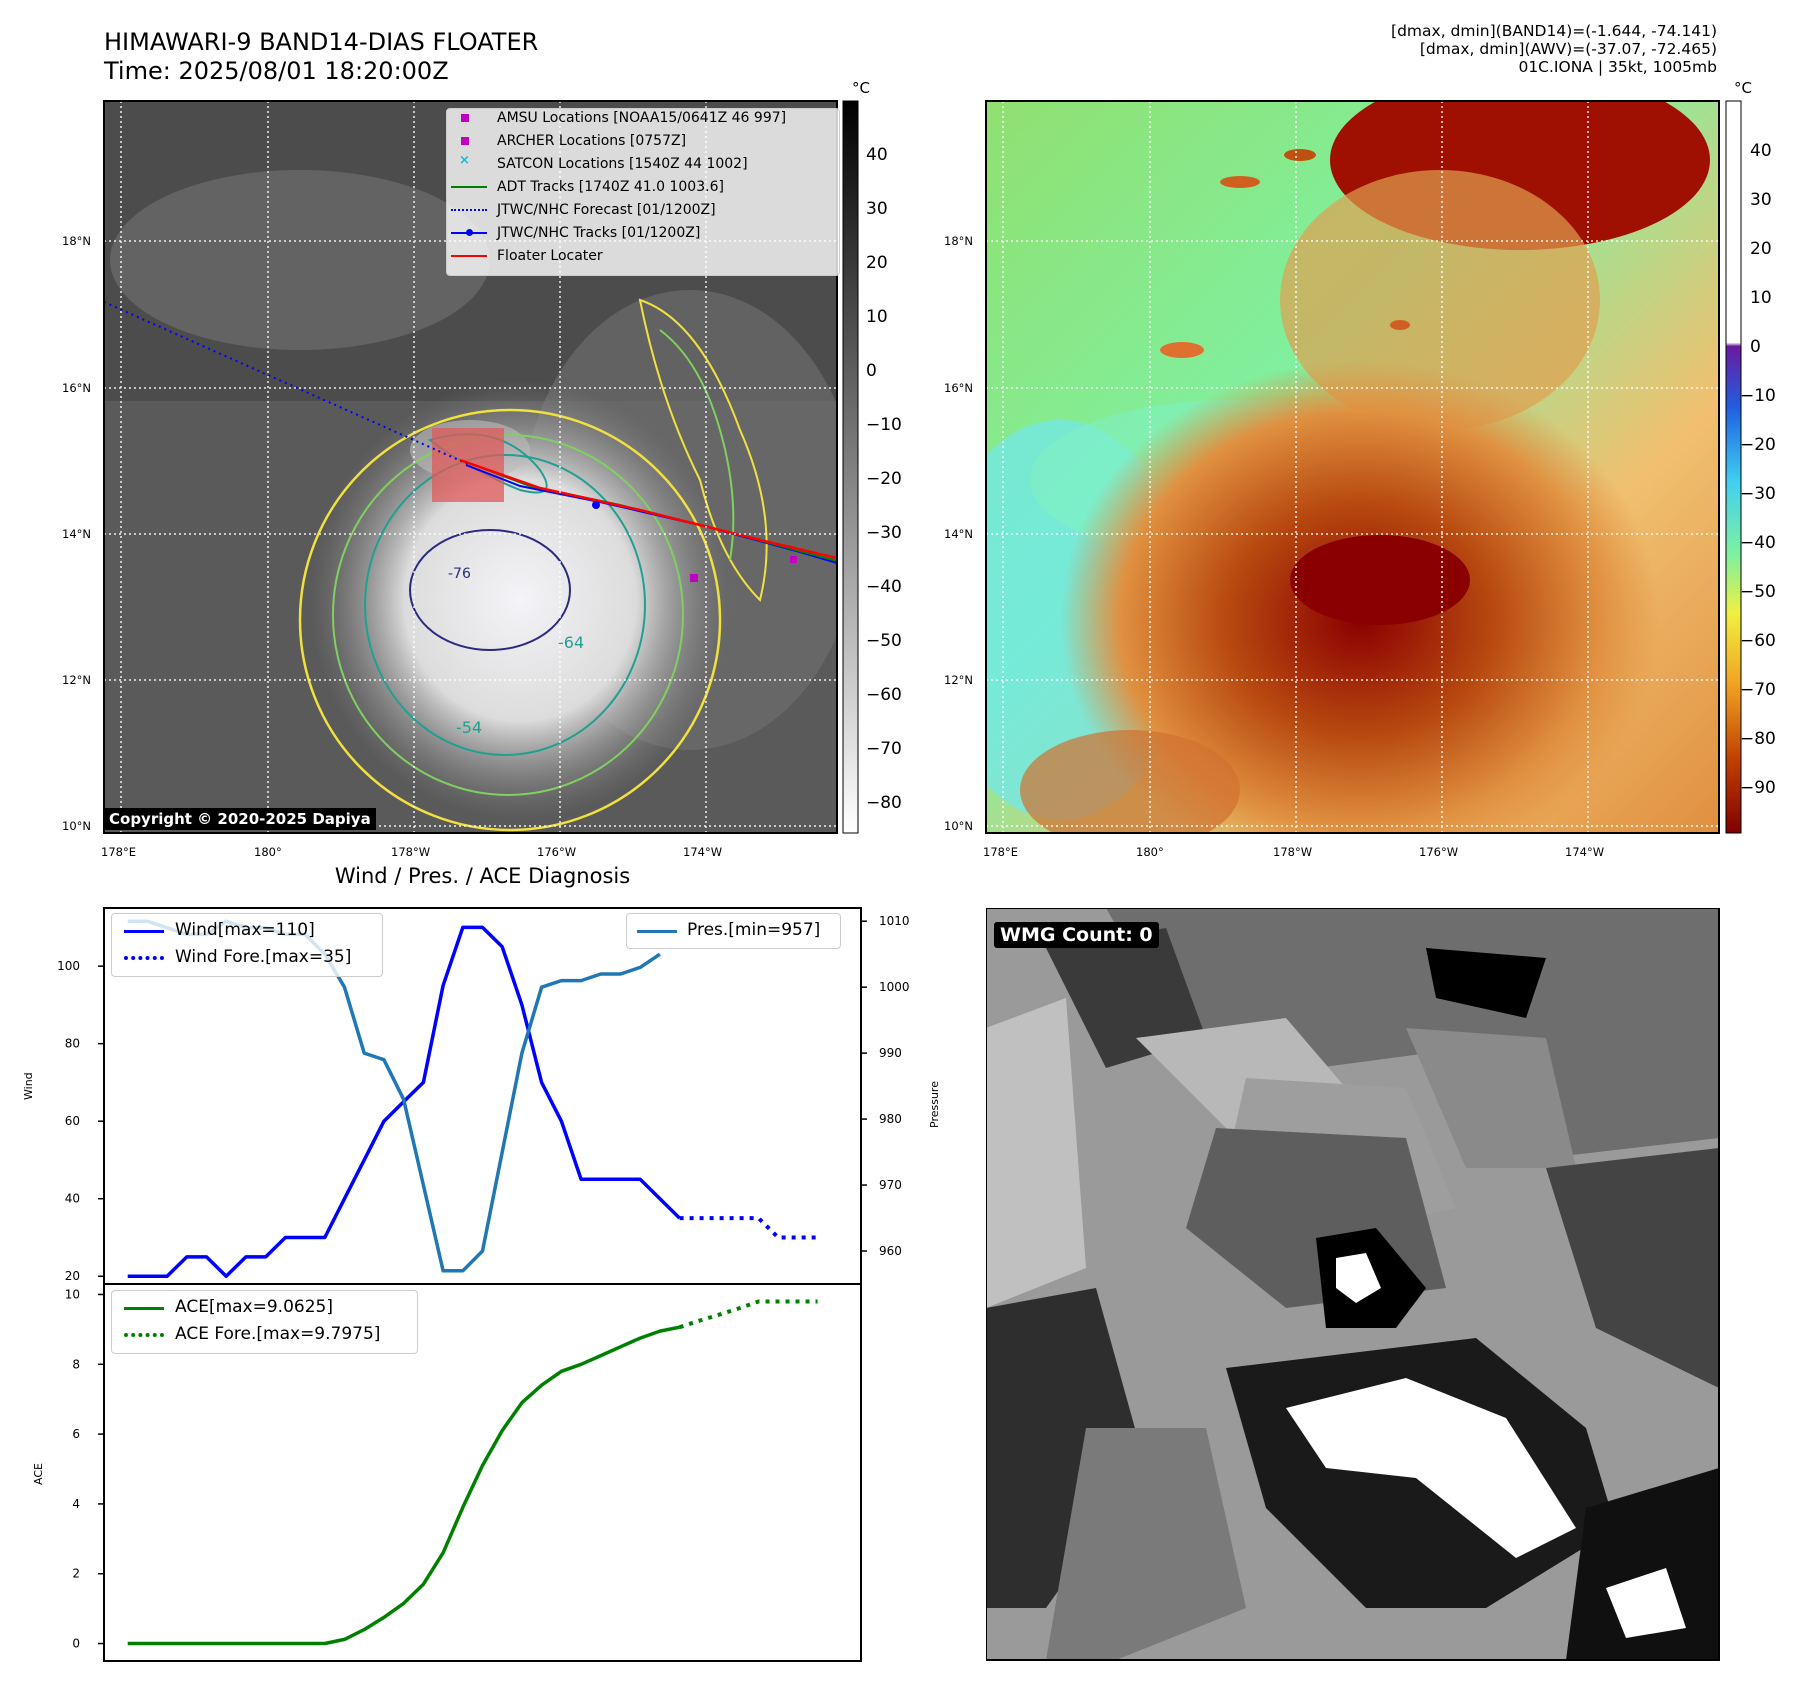  I want to click on legend-locater: Floater Locater, so click(550, 256).